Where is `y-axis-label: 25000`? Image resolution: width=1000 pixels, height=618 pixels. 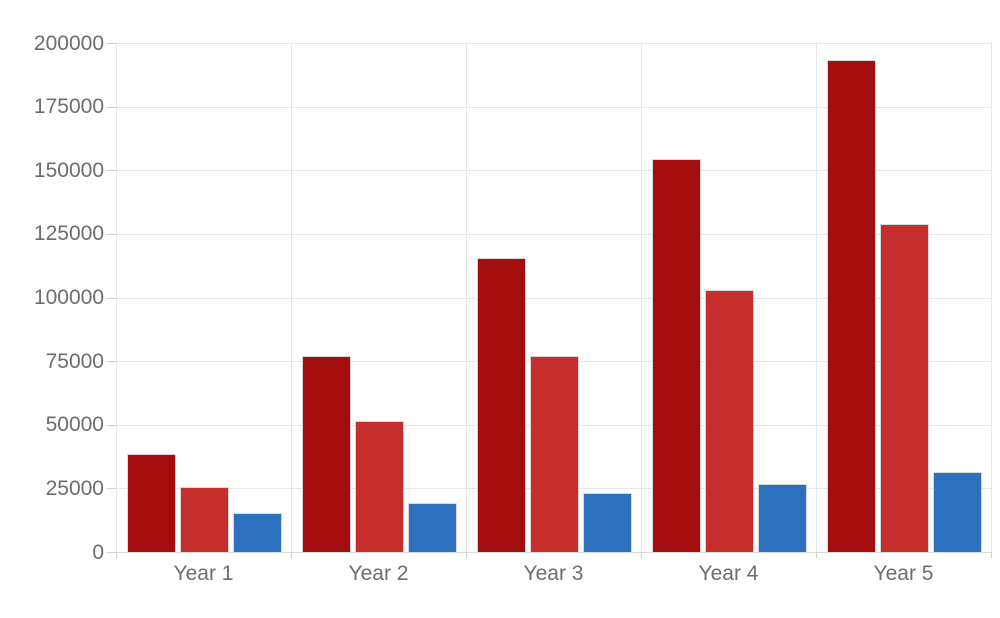 y-axis-label: 25000 is located at coordinates (74, 488).